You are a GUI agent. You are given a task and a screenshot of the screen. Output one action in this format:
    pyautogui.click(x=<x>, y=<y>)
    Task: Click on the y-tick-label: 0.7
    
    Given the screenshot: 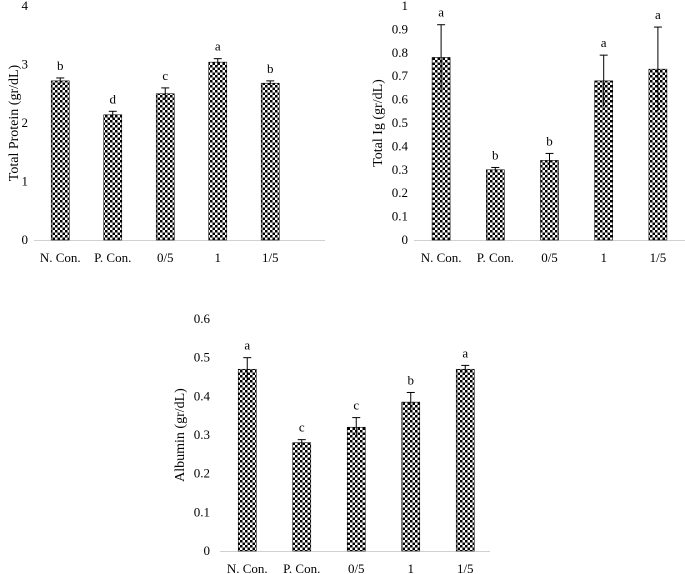 What is the action you would take?
    pyautogui.click(x=400, y=75)
    